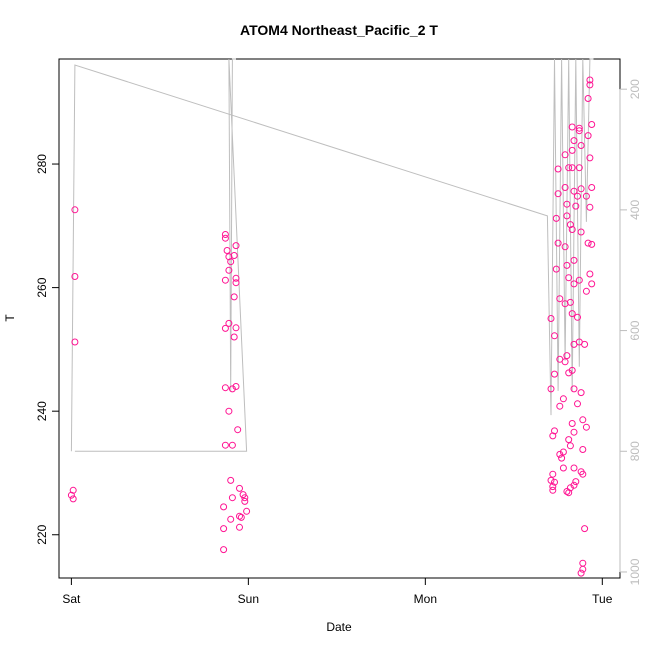 The width and height of the screenshot is (650, 650). Describe the element at coordinates (248, 599) in the screenshot. I see `x-tick-label: Sun` at that location.